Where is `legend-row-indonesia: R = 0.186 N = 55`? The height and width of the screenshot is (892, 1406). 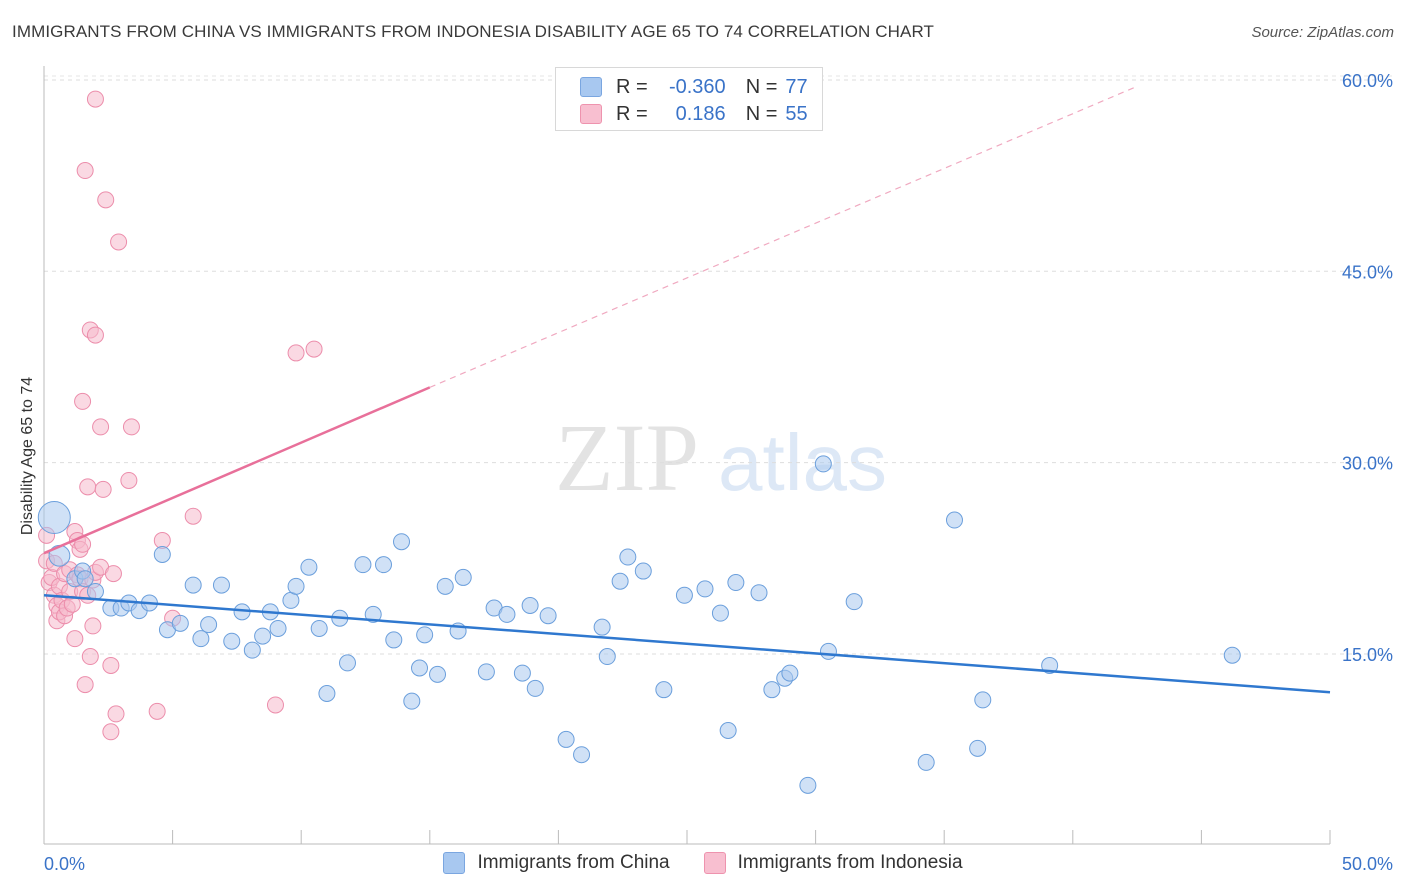 legend-row-indonesia: R = 0.186 N = 55 is located at coordinates (694, 114).